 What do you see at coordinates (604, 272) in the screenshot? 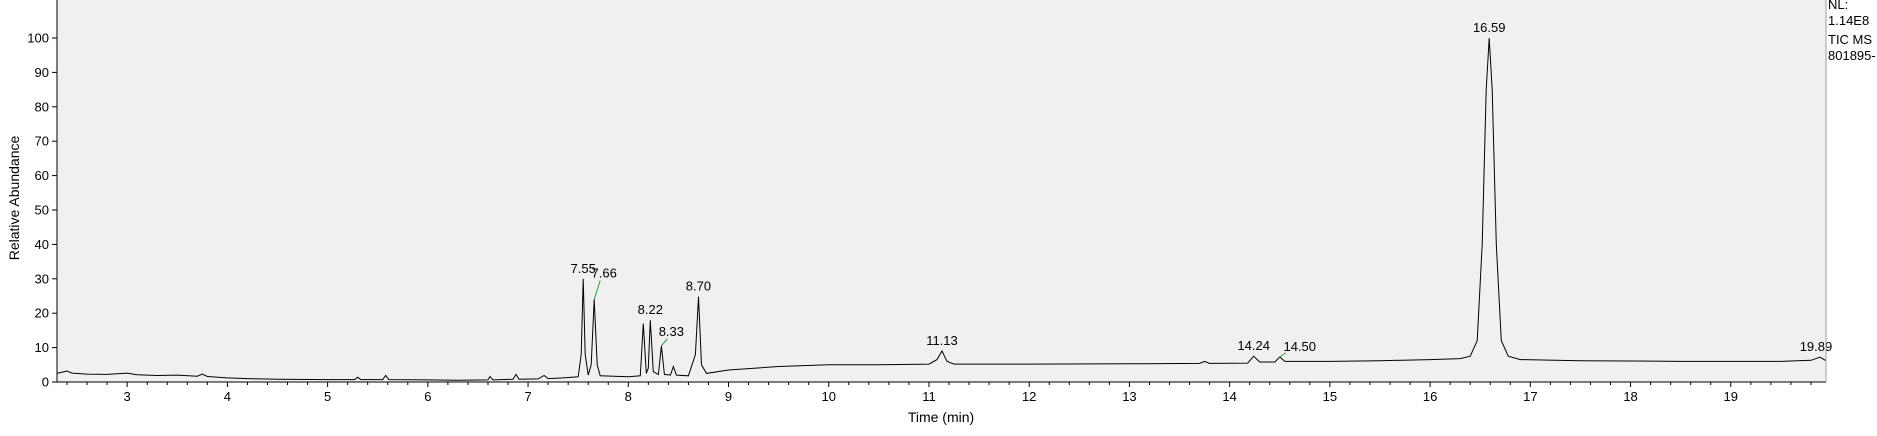
I see `peak-label-7-66: 7.66` at bounding box center [604, 272].